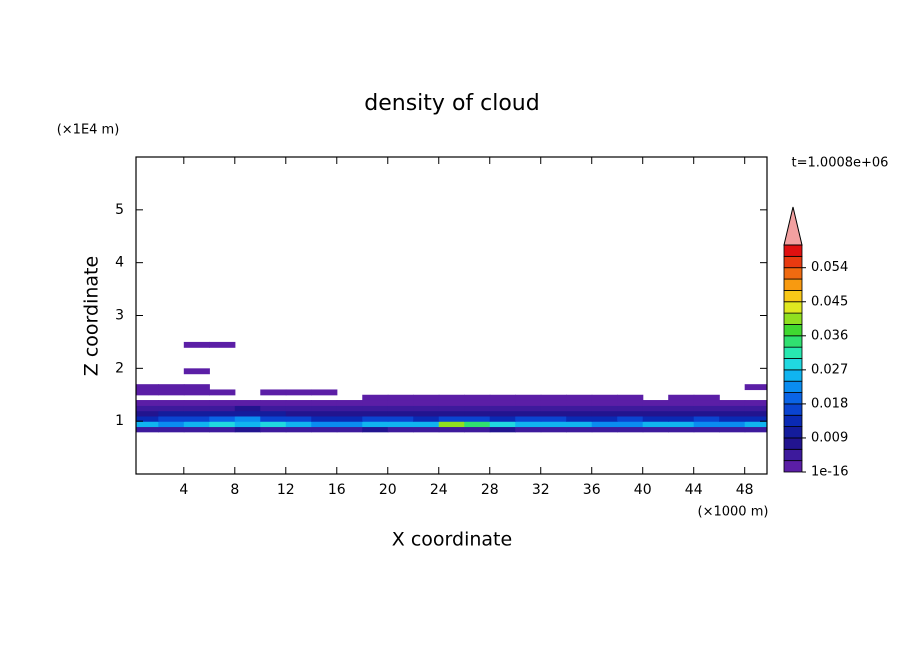 The image size is (904, 654). What do you see at coordinates (286, 490) in the screenshot?
I see `x-tick-label: 12` at bounding box center [286, 490].